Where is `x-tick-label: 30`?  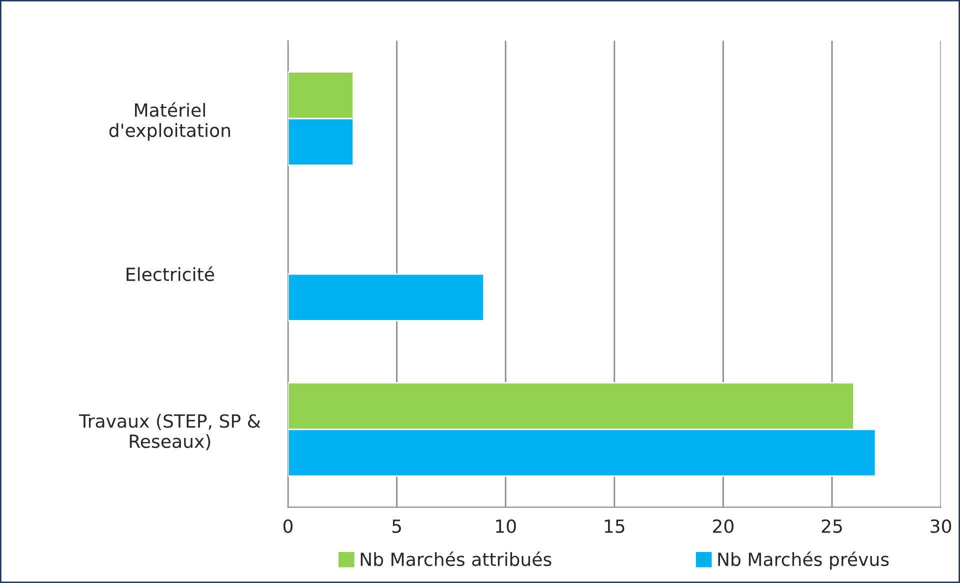 x-tick-label: 30 is located at coordinates (941, 526).